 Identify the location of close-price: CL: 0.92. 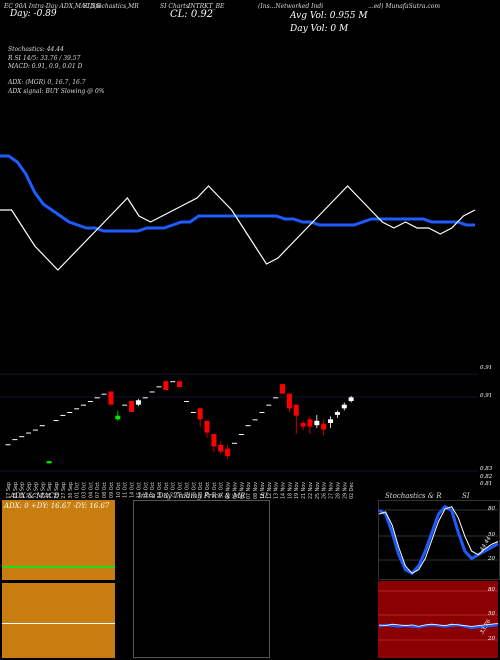
(192, 14).